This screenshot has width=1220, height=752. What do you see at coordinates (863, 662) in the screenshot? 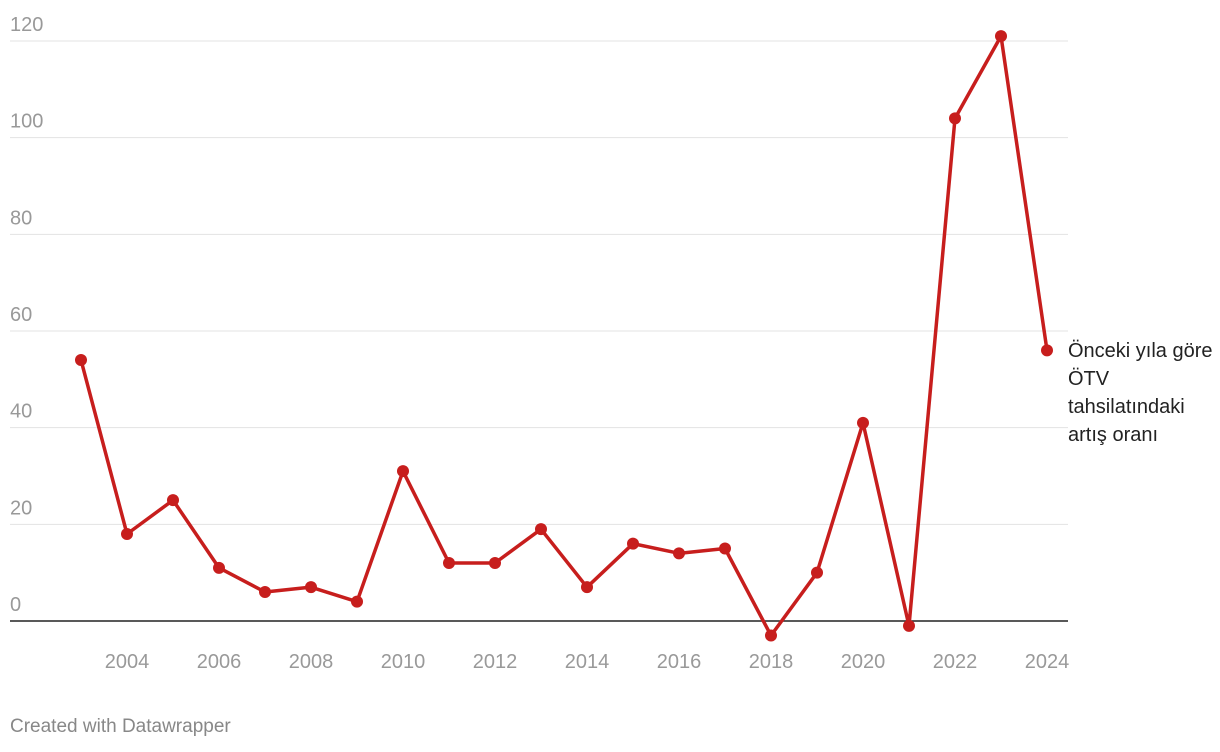
I see `x-tick-label: 2020` at bounding box center [863, 662].